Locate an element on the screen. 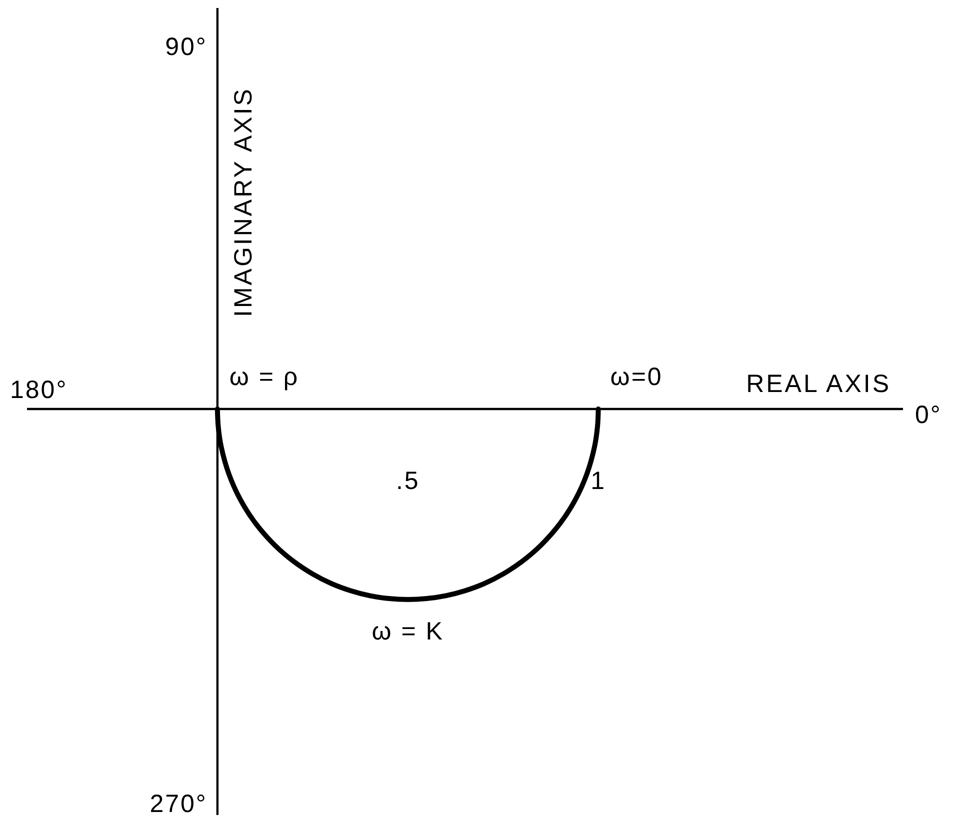 The width and height of the screenshot is (962, 823). x-axis-title: REAL AXIS is located at coordinates (818, 384).